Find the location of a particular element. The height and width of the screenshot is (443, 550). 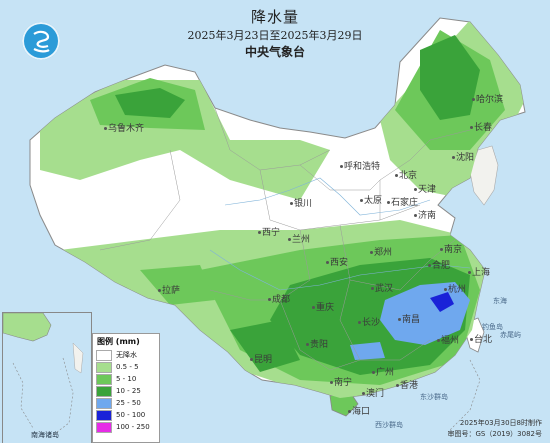

legend-item: 10 - 25 is located at coordinates (126, 391).